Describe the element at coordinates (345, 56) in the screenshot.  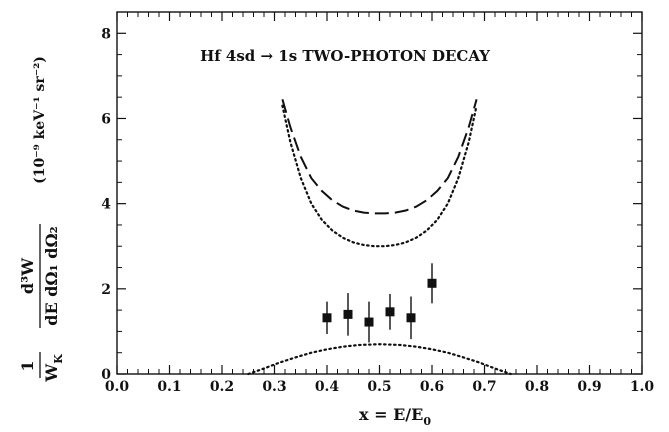
I see `chart-title: Hf 4sd → 1s TWO-PHOTON DECAY` at that location.